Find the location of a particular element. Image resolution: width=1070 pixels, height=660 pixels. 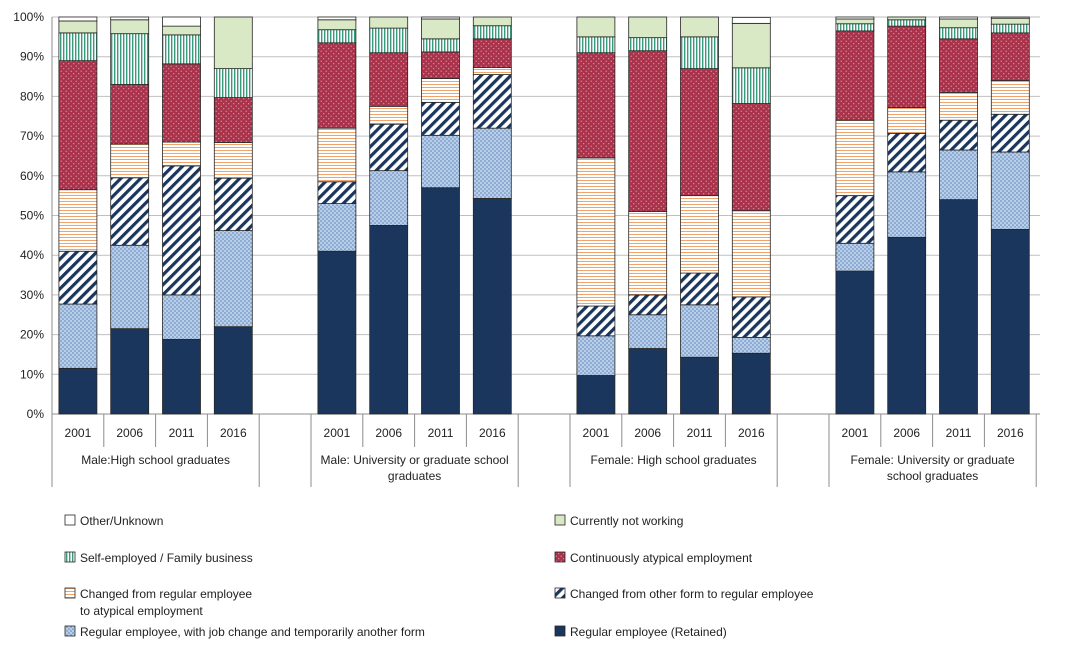

legend-label: Other/Unknown is located at coordinates (121, 521).